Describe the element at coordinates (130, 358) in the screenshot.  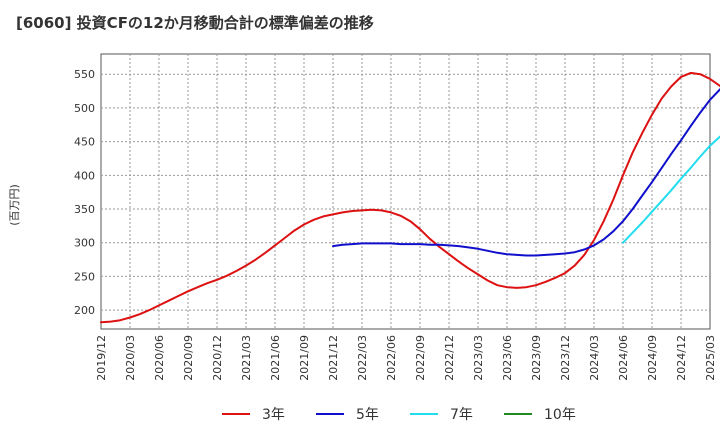
I see `x-tick-label: 2020/03` at that location.